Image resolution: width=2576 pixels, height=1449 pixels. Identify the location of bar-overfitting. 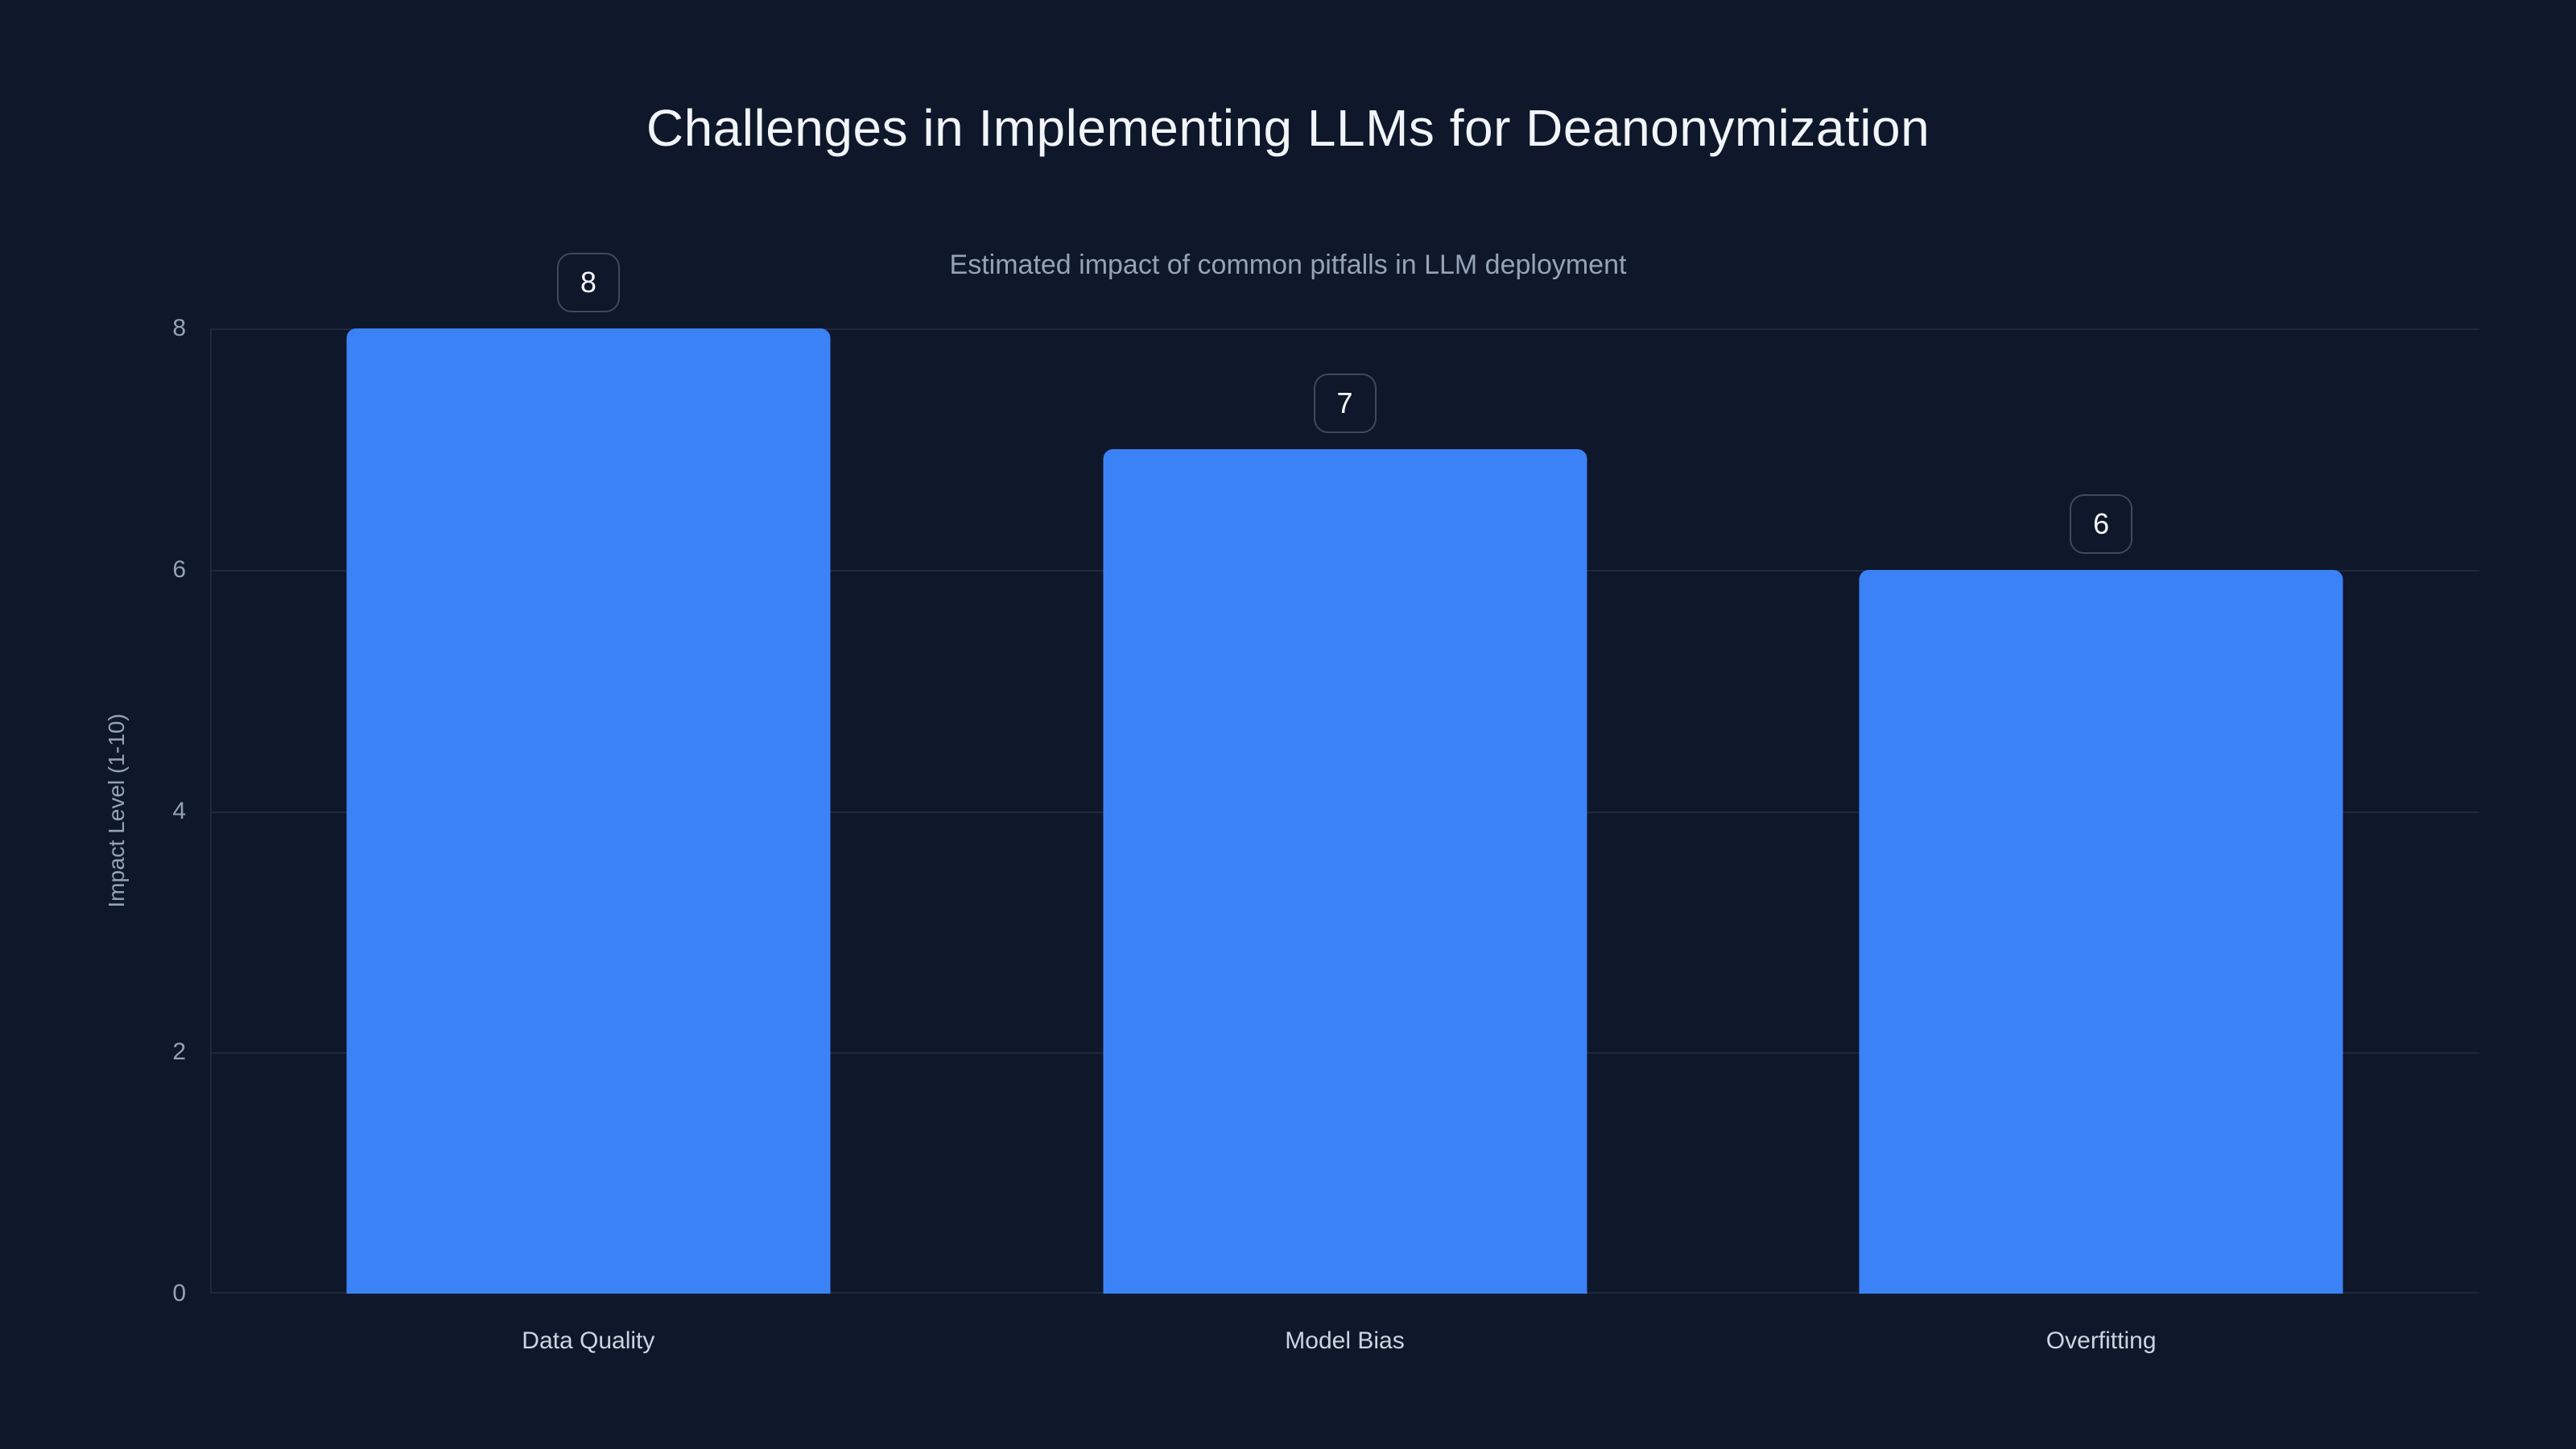
(2101, 932).